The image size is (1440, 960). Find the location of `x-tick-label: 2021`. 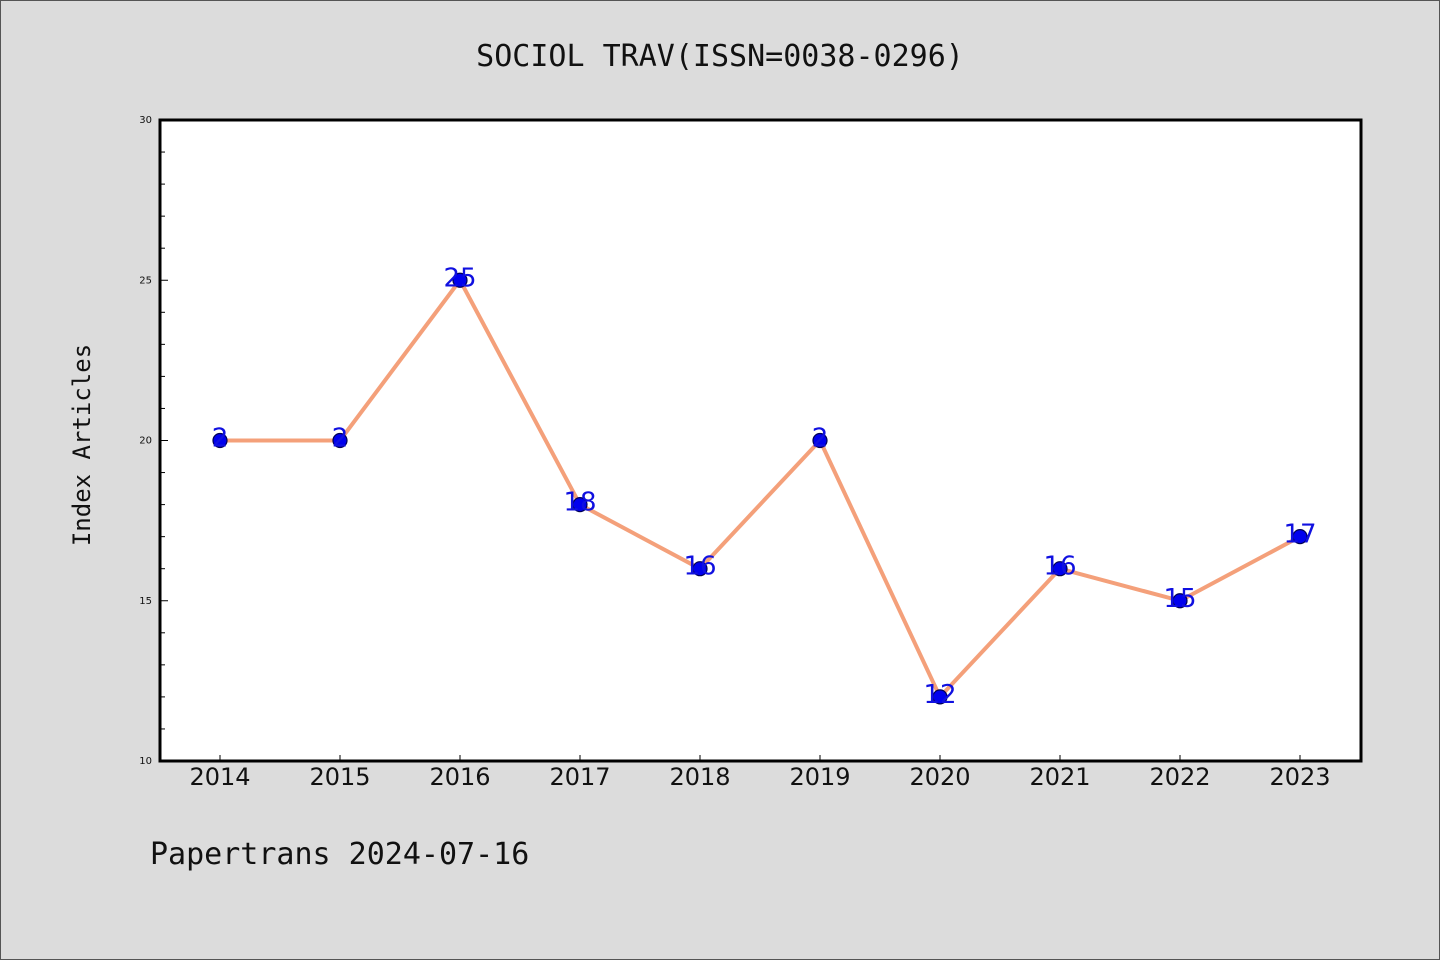

x-tick-label: 2021 is located at coordinates (1059, 777).